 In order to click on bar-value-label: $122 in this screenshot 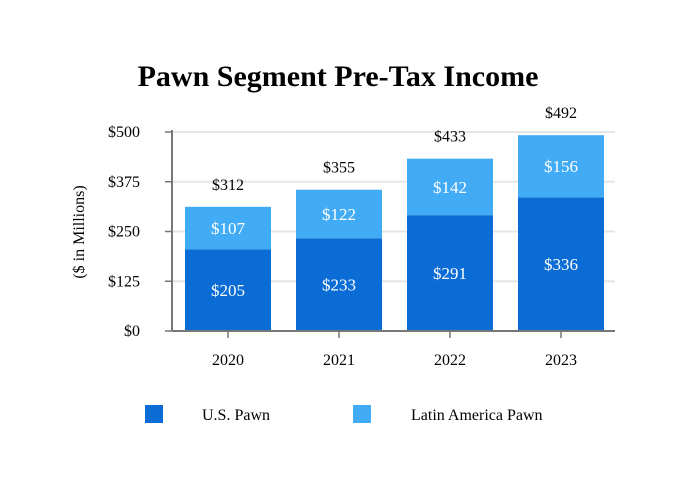, I will do `click(339, 214)`.